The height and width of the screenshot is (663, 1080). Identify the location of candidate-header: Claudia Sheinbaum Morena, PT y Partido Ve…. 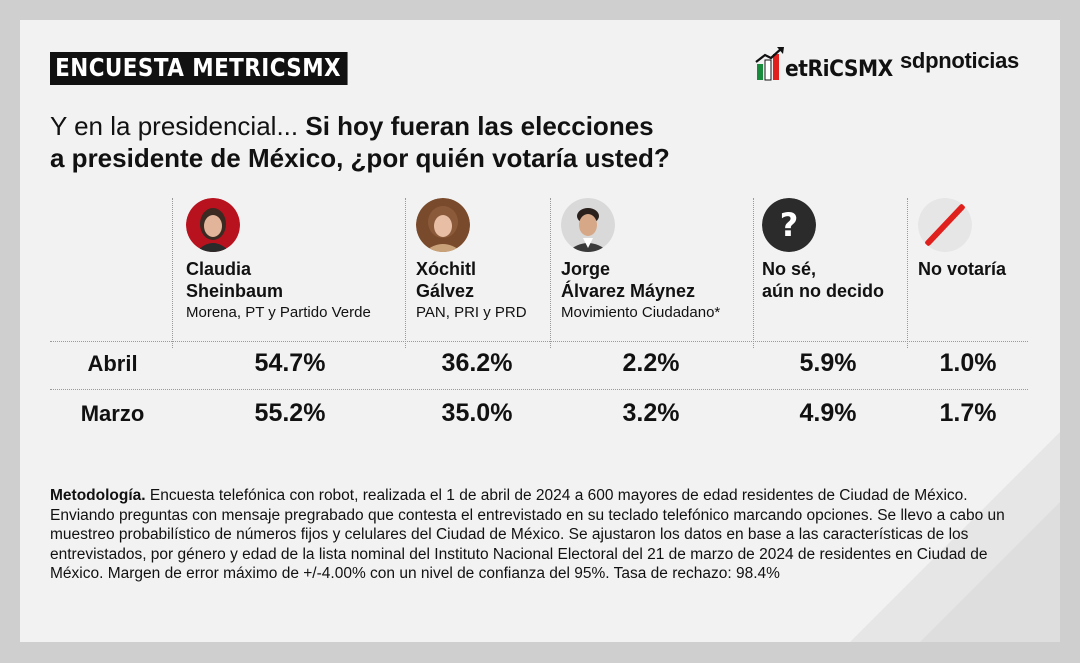
(278, 260).